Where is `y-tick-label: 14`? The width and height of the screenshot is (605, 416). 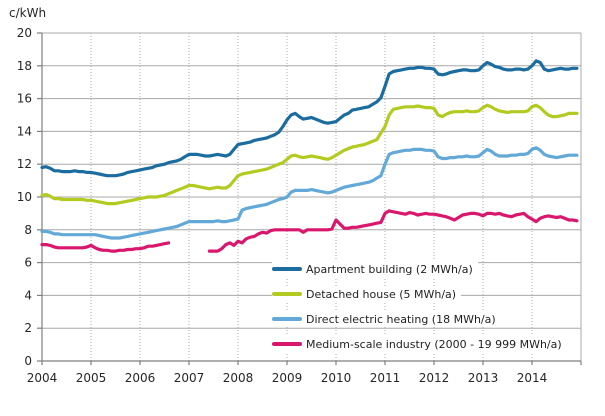 y-tick-label: 14 is located at coordinates (24, 131).